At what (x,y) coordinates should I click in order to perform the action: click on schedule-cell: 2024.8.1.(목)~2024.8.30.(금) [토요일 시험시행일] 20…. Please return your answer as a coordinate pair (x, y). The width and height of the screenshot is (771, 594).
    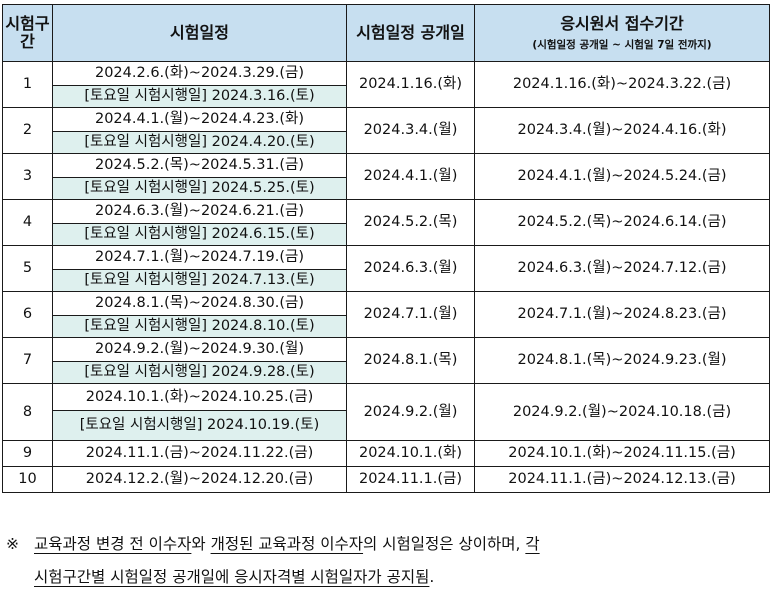
    Looking at the image, I should click on (199, 314).